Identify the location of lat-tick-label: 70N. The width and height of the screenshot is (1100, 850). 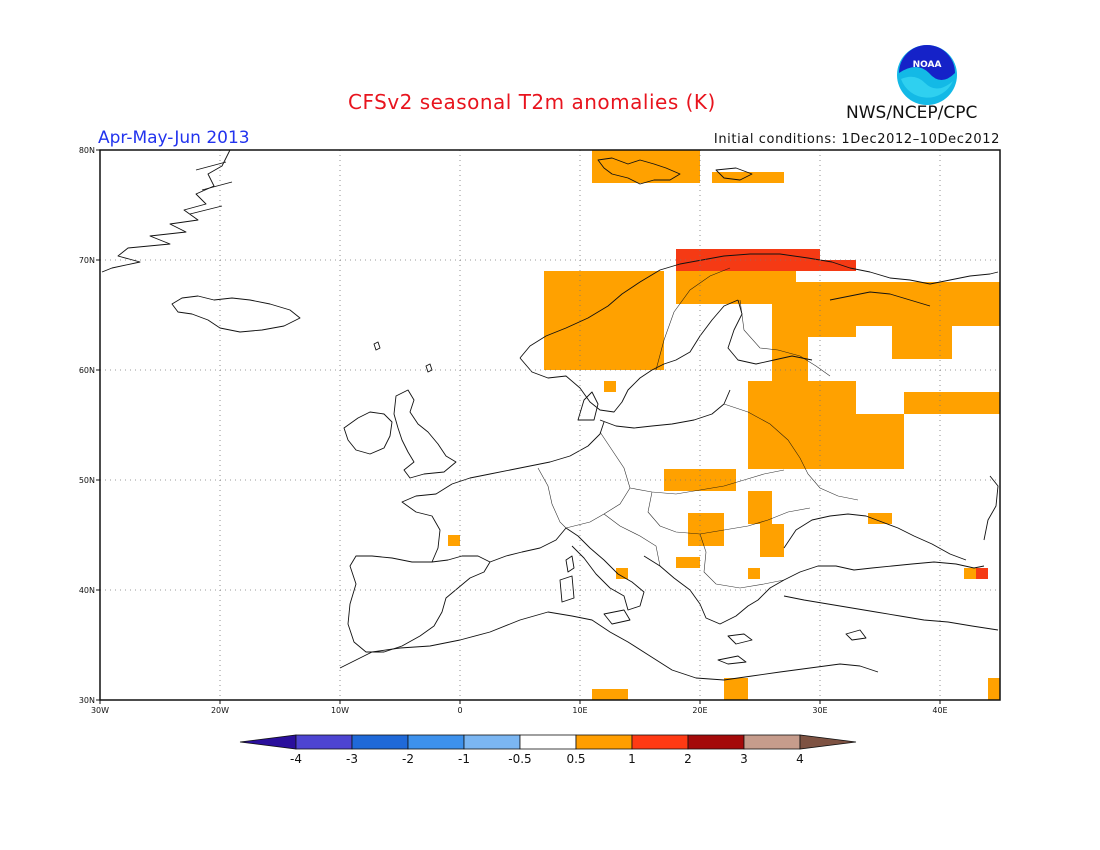
(87, 260).